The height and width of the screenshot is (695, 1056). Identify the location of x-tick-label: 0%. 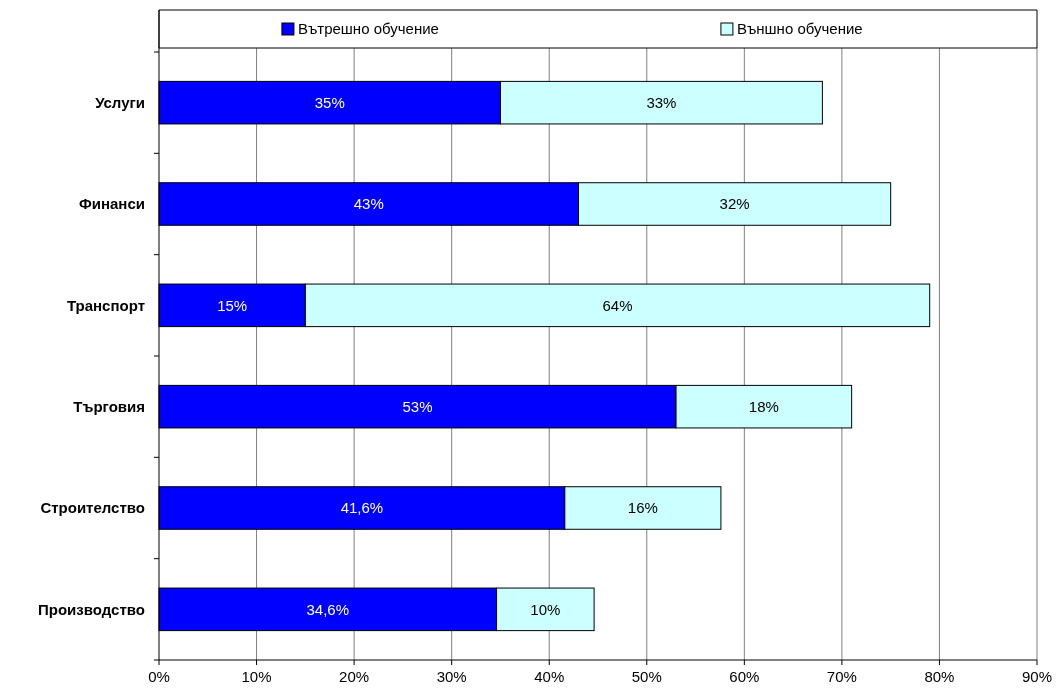
(159, 676).